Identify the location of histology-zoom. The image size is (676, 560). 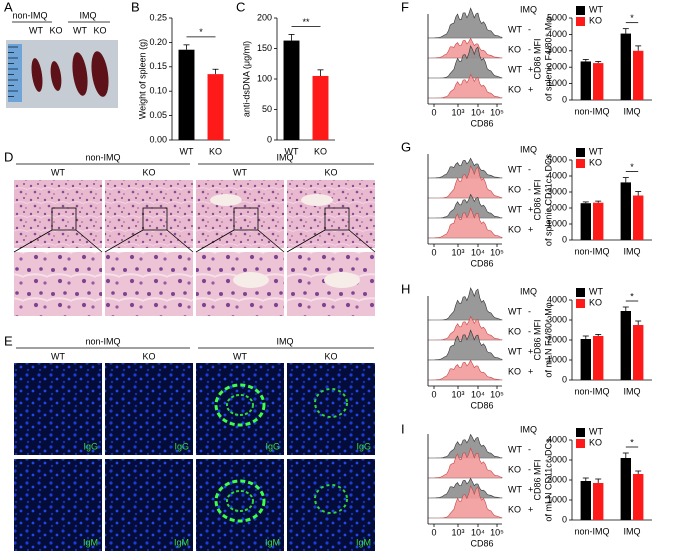
(58, 284).